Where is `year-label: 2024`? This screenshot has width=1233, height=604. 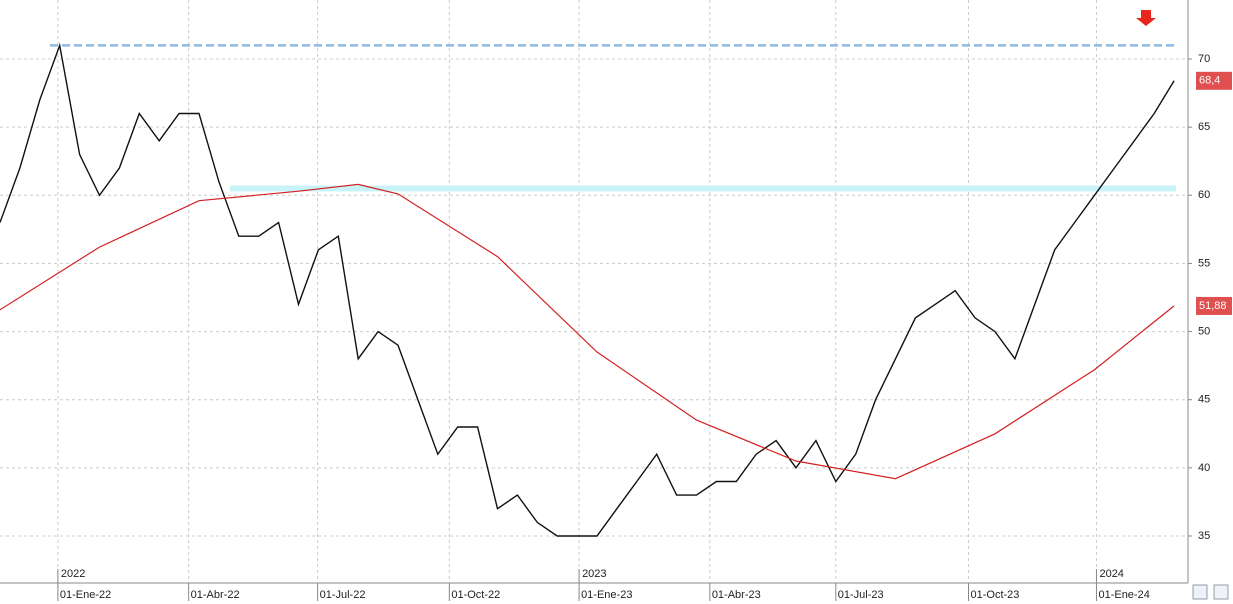 year-label: 2024 is located at coordinates (1111, 574).